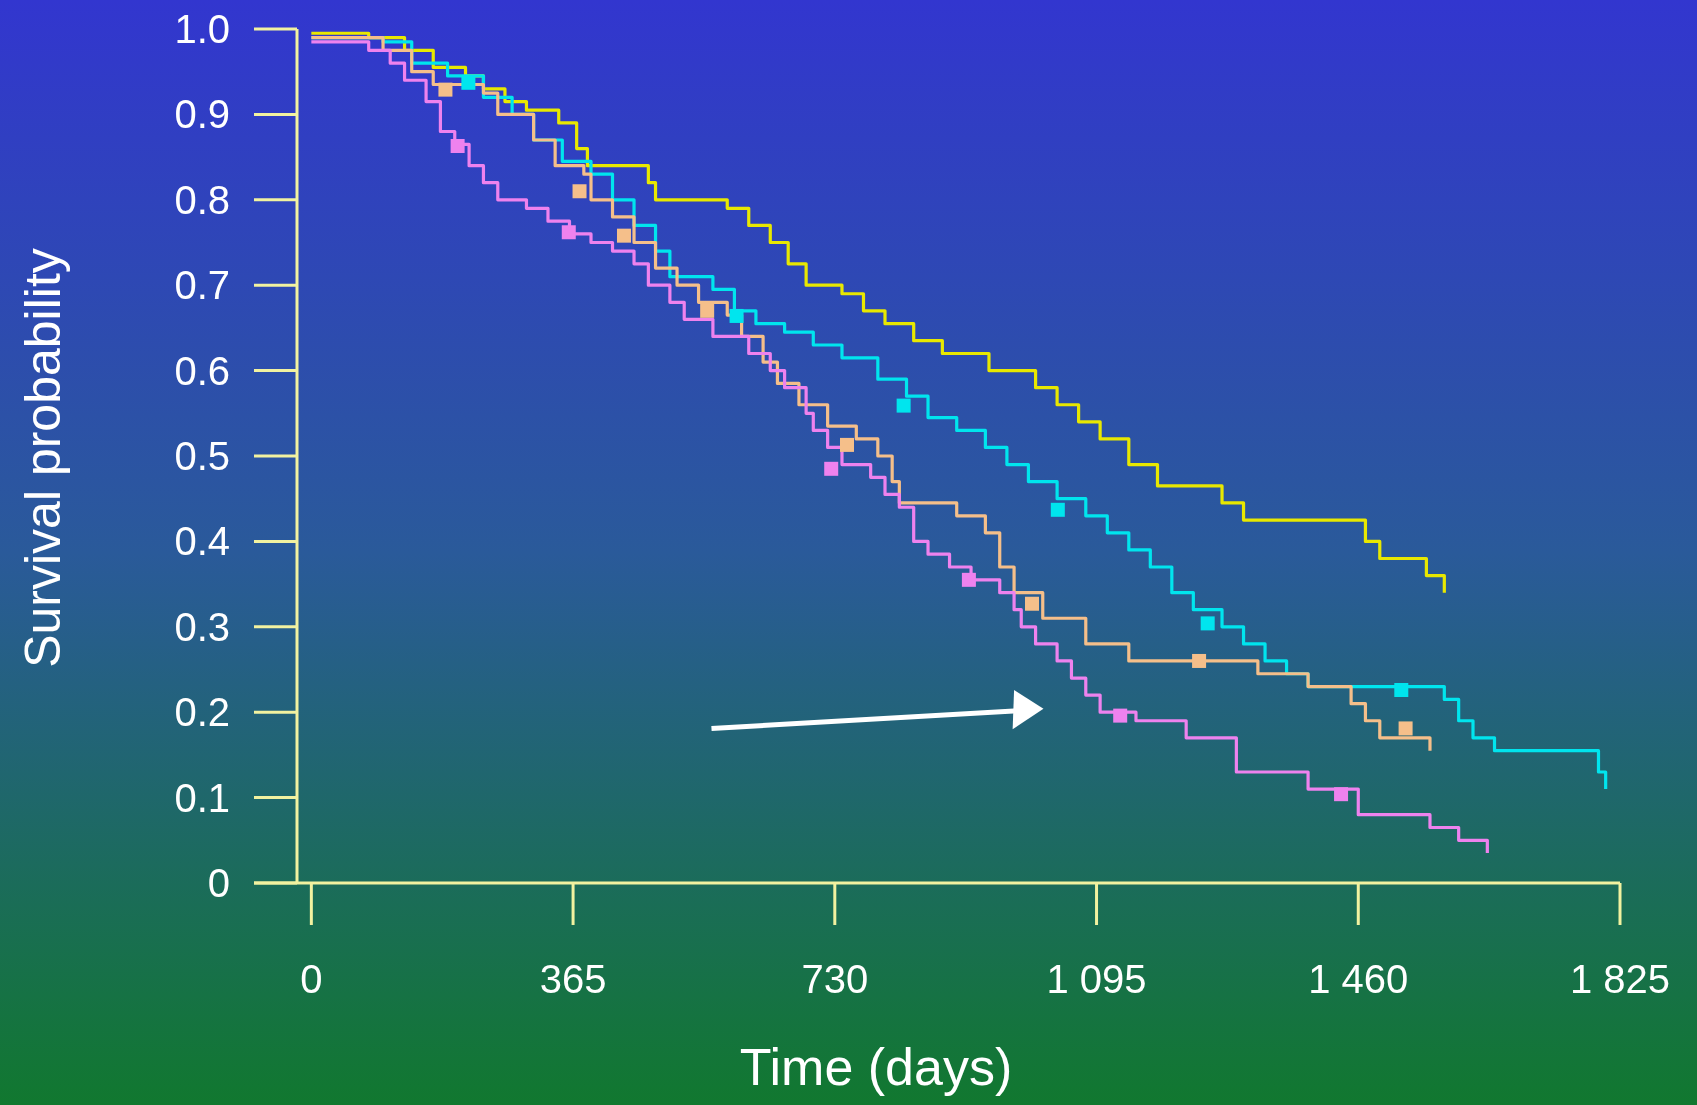 Image resolution: width=1697 pixels, height=1105 pixels. Describe the element at coordinates (835, 979) in the screenshot. I see `x-tick-label: 730` at that location.